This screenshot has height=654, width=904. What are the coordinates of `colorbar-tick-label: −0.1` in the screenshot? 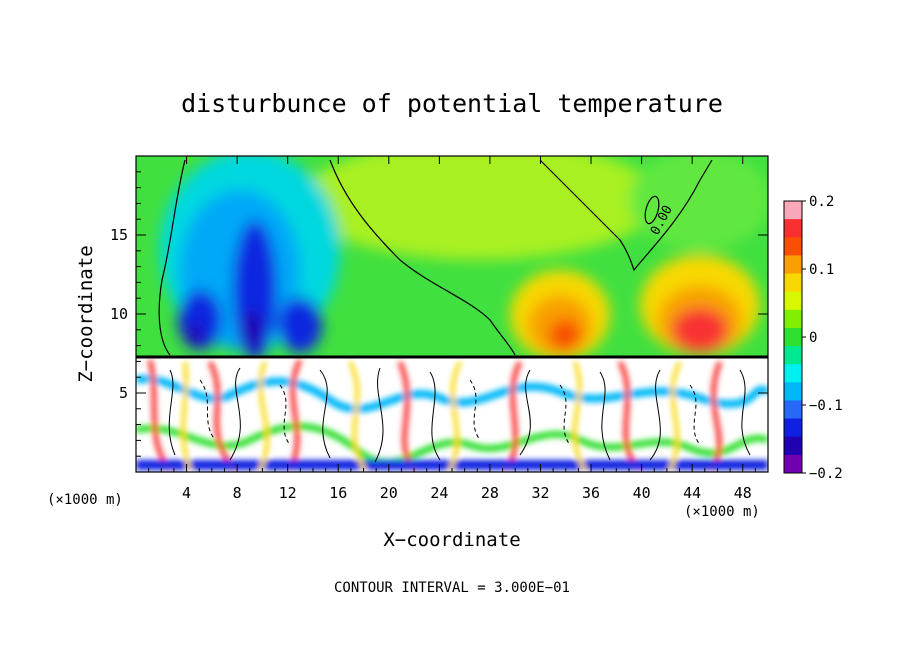 It's located at (826, 406).